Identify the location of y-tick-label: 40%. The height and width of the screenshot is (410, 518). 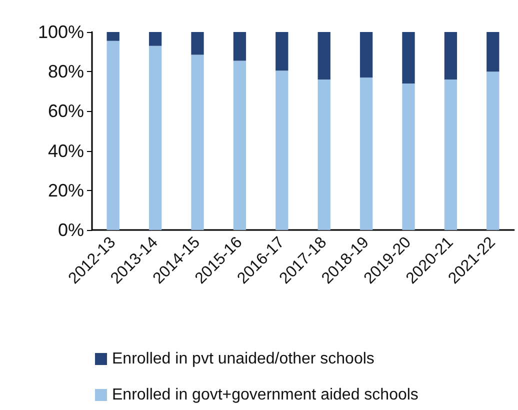
(66, 150).